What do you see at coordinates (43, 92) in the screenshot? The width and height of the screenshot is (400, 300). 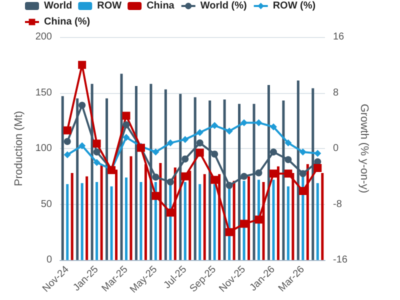 I see `y-tick-label: 150` at bounding box center [43, 92].